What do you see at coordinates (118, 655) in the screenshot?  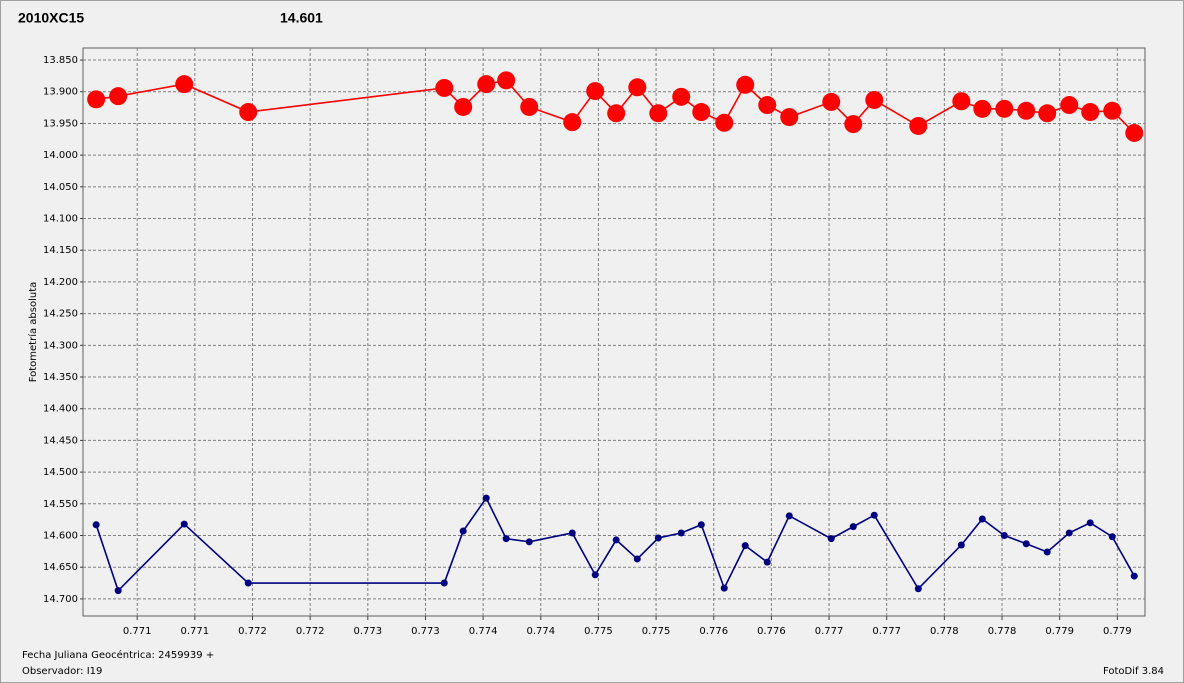 I see `x-axis-label: Fecha Juliana Geocéntrica: 2459939 +` at bounding box center [118, 655].